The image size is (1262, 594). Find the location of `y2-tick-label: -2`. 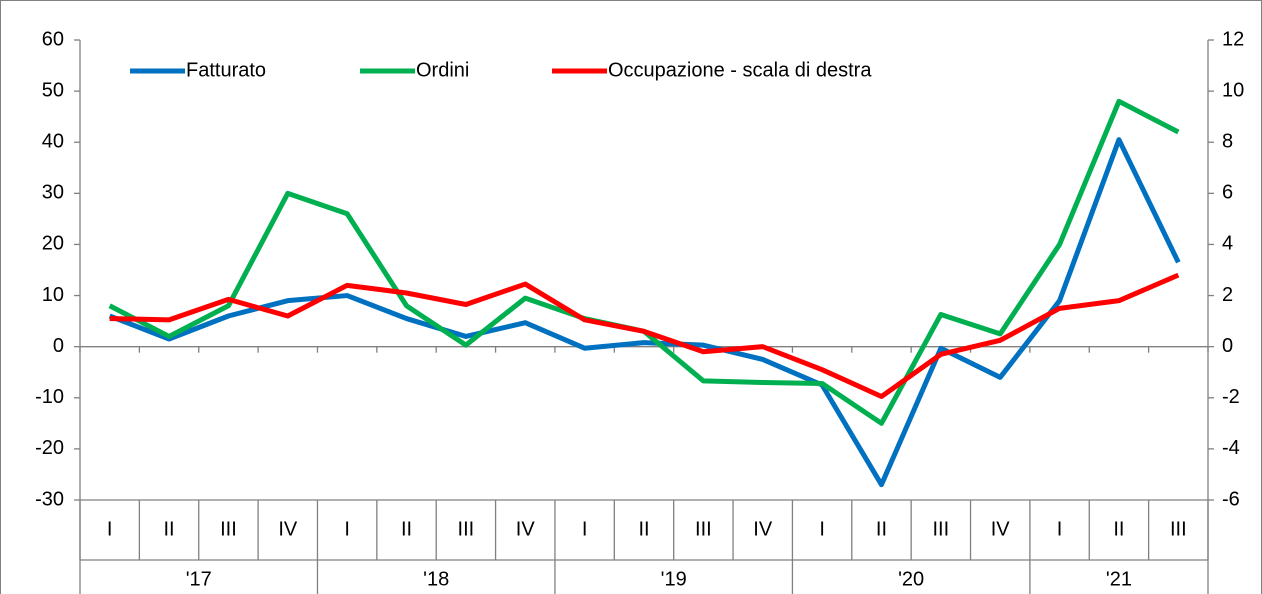

y2-tick-label: -2 is located at coordinates (1231, 397).